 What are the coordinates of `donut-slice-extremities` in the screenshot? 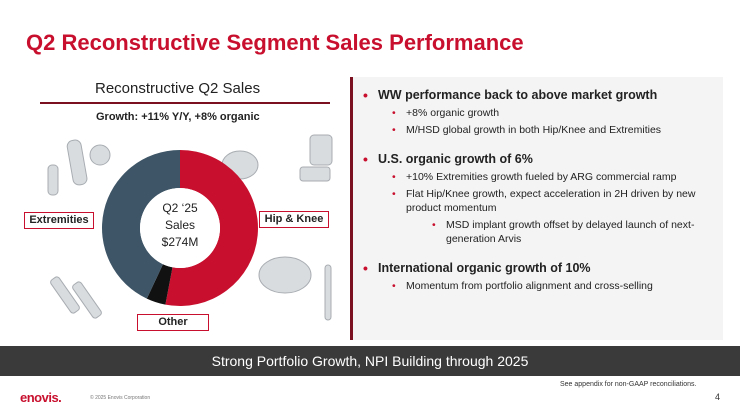 It's located at (140, 224).